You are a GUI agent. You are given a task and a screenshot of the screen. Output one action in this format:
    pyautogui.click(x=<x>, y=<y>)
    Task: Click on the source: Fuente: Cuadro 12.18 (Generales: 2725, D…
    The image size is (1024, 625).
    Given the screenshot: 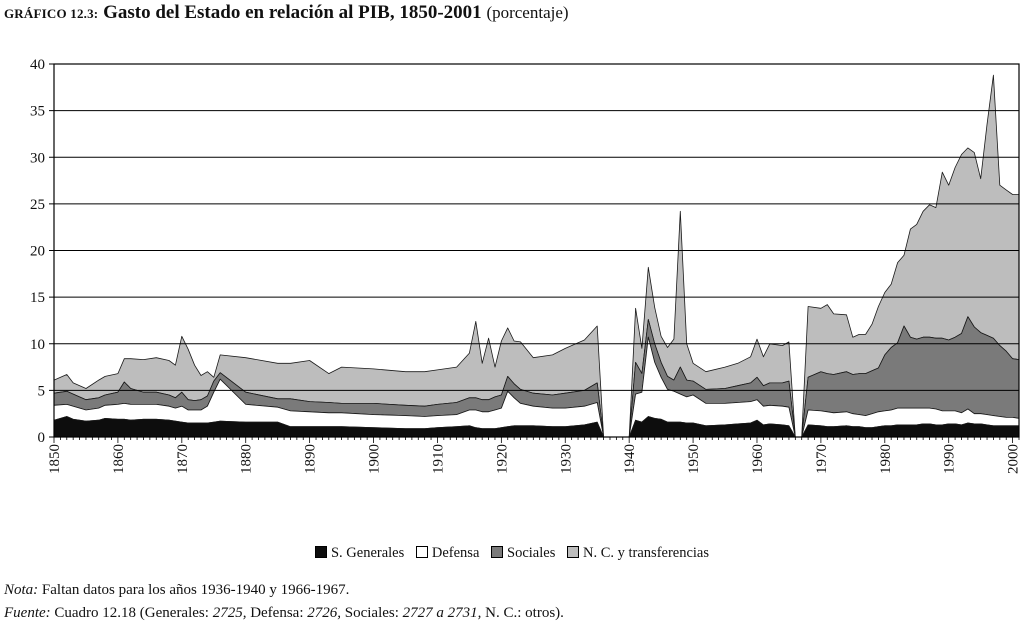 What is the action you would take?
    pyautogui.click(x=284, y=613)
    